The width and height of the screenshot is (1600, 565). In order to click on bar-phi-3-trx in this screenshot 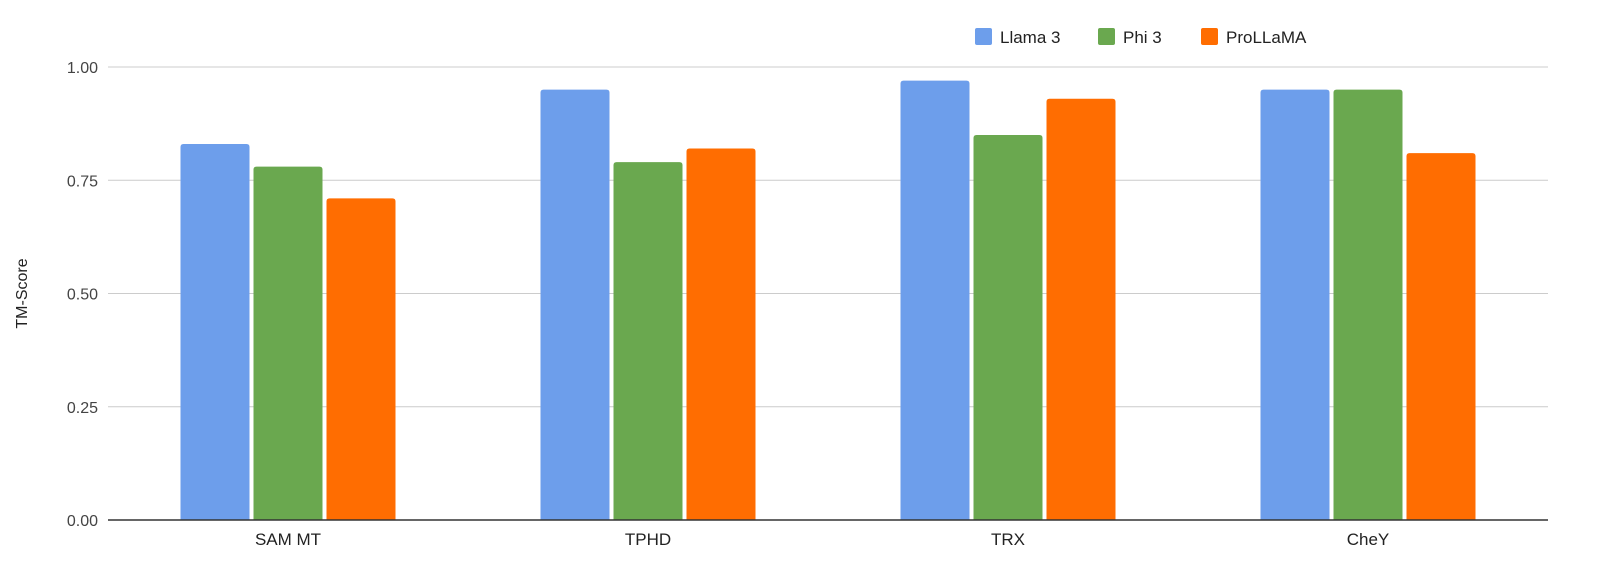, I will do `click(1008, 327)`.